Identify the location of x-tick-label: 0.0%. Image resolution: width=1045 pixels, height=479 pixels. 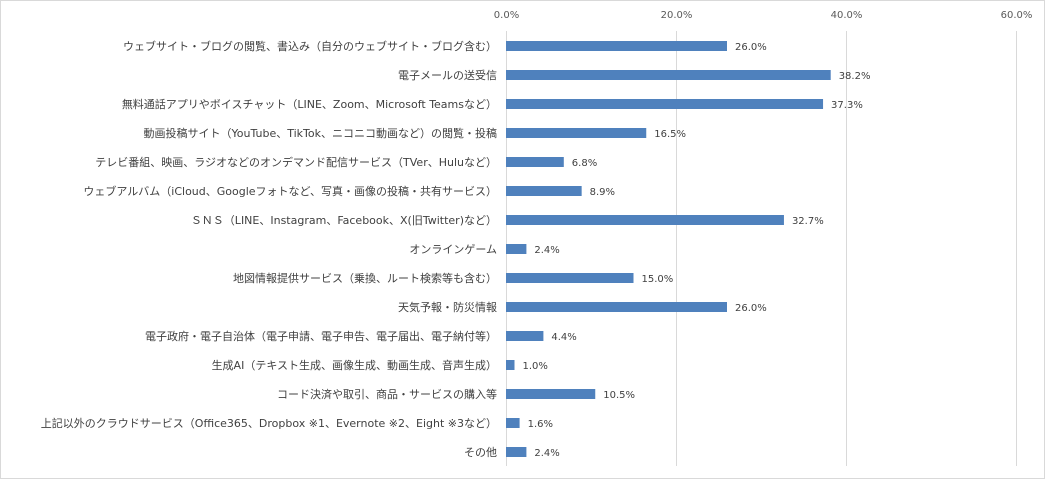
(506, 15).